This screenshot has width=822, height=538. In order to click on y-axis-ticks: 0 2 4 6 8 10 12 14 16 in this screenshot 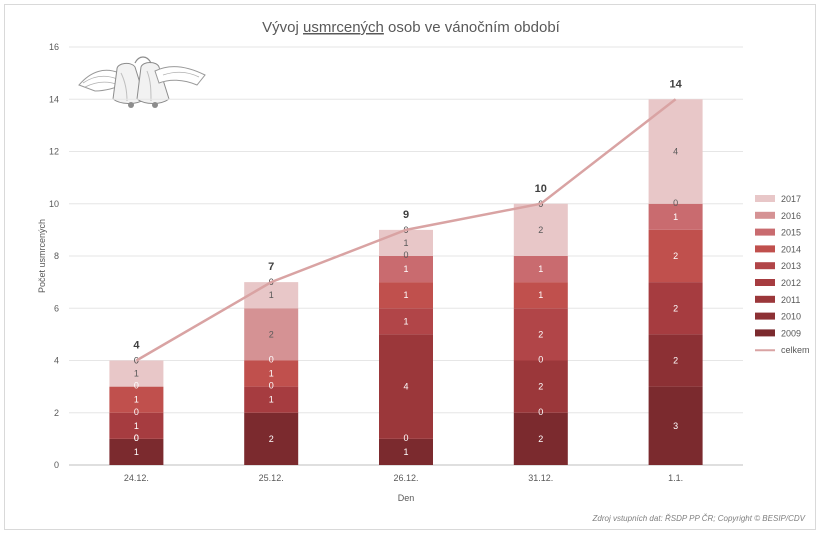, I will do `click(54, 256)`.